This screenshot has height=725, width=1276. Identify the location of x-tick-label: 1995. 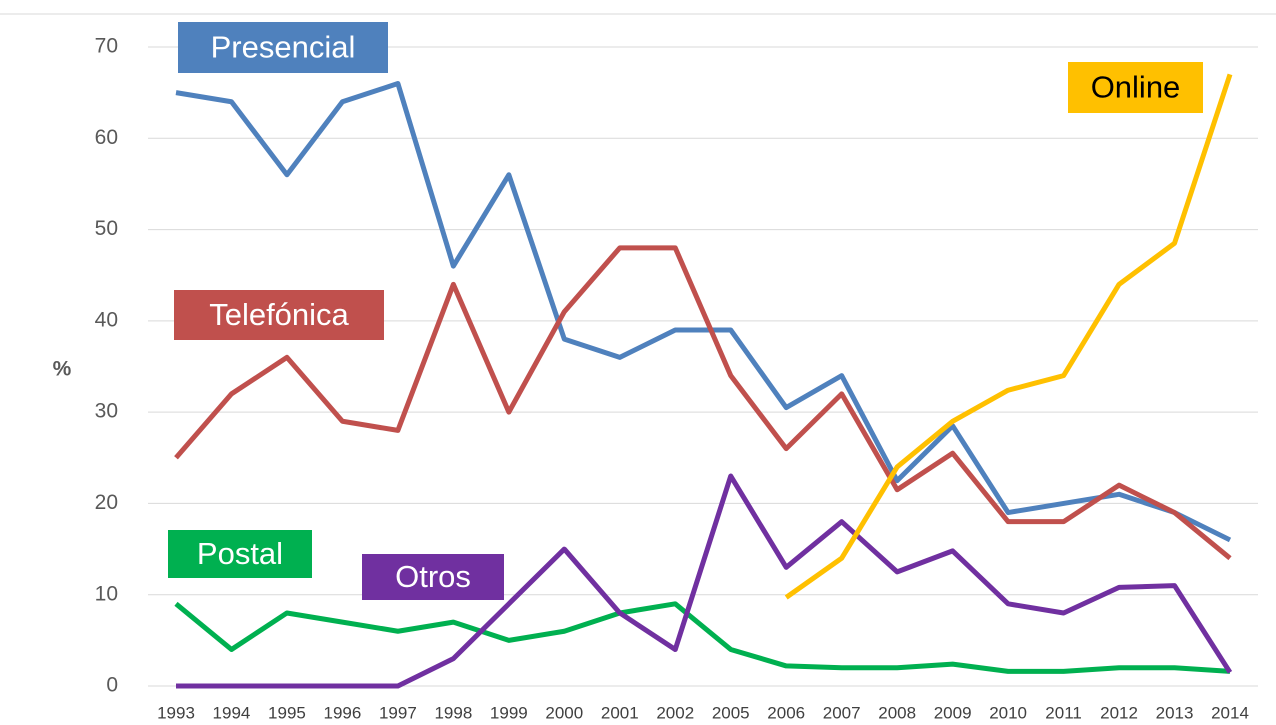
(287, 712).